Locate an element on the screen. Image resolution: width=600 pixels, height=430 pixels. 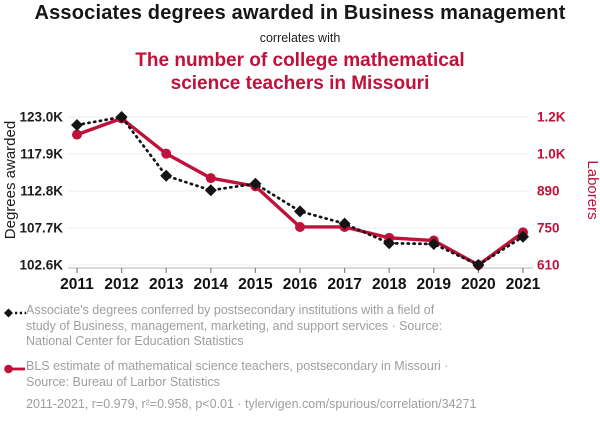
data-point-teachers-2011 is located at coordinates (77, 134).